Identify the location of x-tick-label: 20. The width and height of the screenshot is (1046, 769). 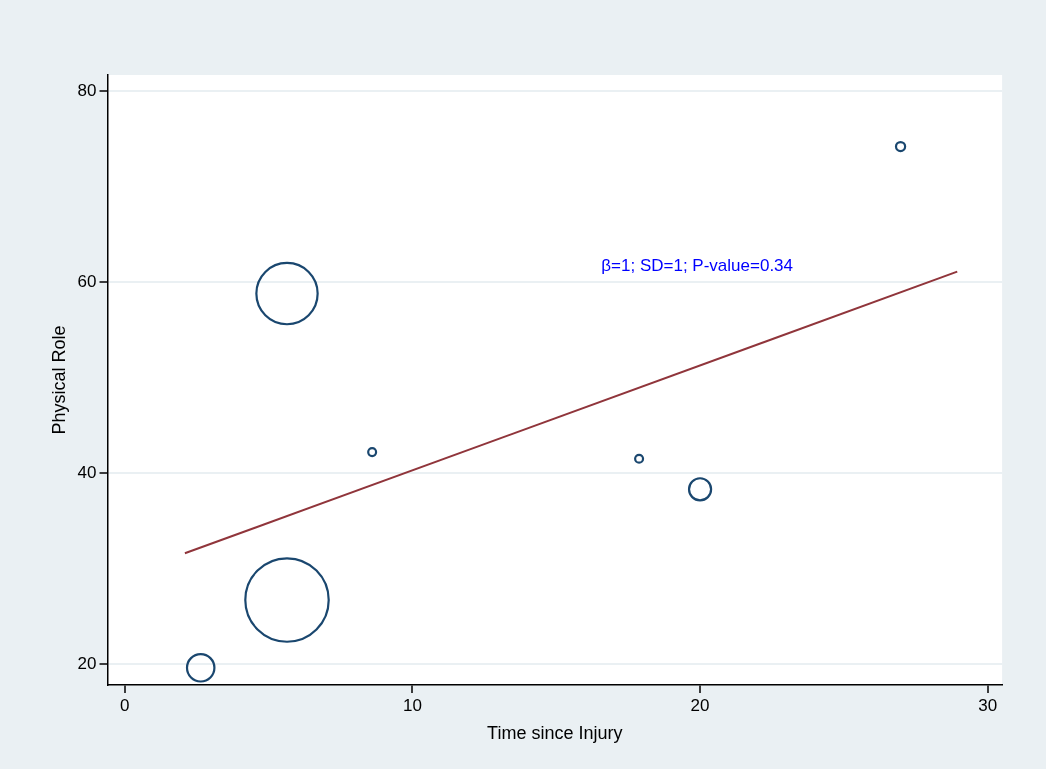
(700, 705).